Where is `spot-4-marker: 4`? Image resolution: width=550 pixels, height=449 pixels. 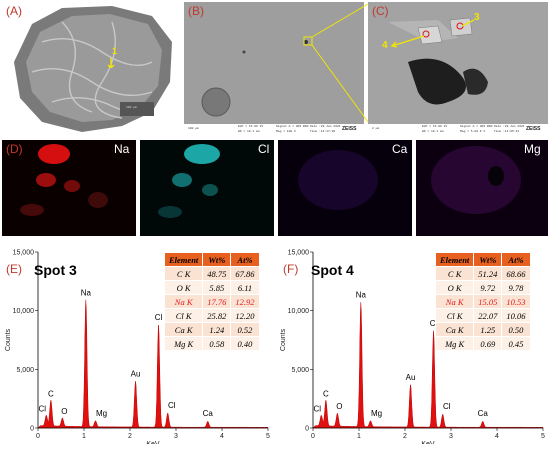
spot-4-marker: 4 is located at coordinates (385, 45).